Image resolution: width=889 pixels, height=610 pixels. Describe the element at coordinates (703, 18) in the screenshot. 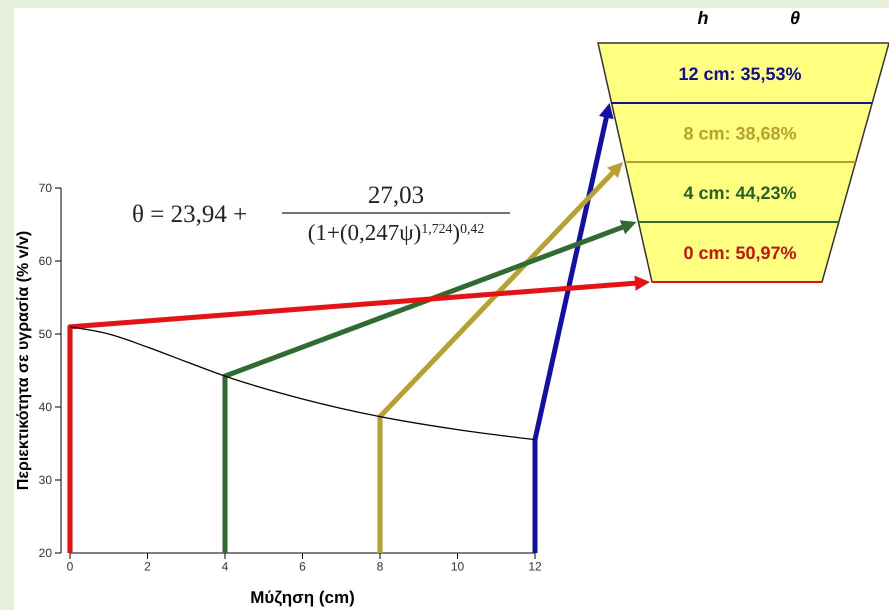

I see `text: h` at that location.